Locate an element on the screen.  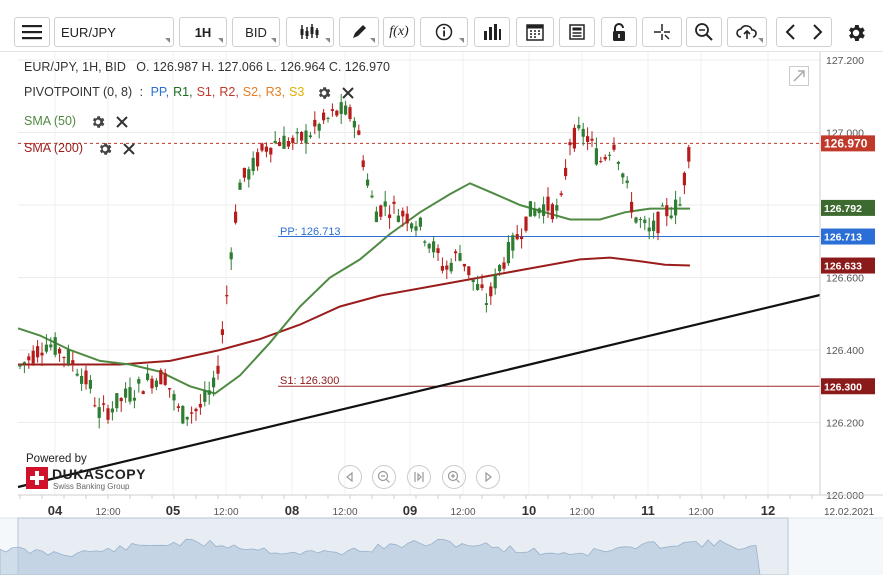
time-tick-label: 05 is located at coordinates (173, 510).